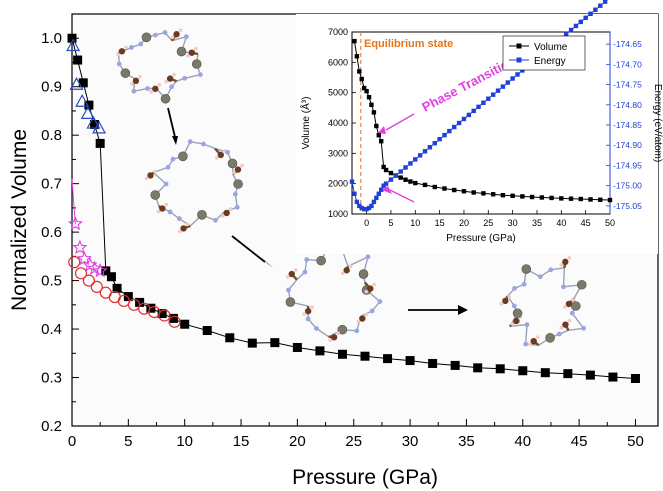 This screenshot has height=491, width=663. What do you see at coordinates (51, 426) in the screenshot?
I see `main-y-tick-label: 0.2` at bounding box center [51, 426].